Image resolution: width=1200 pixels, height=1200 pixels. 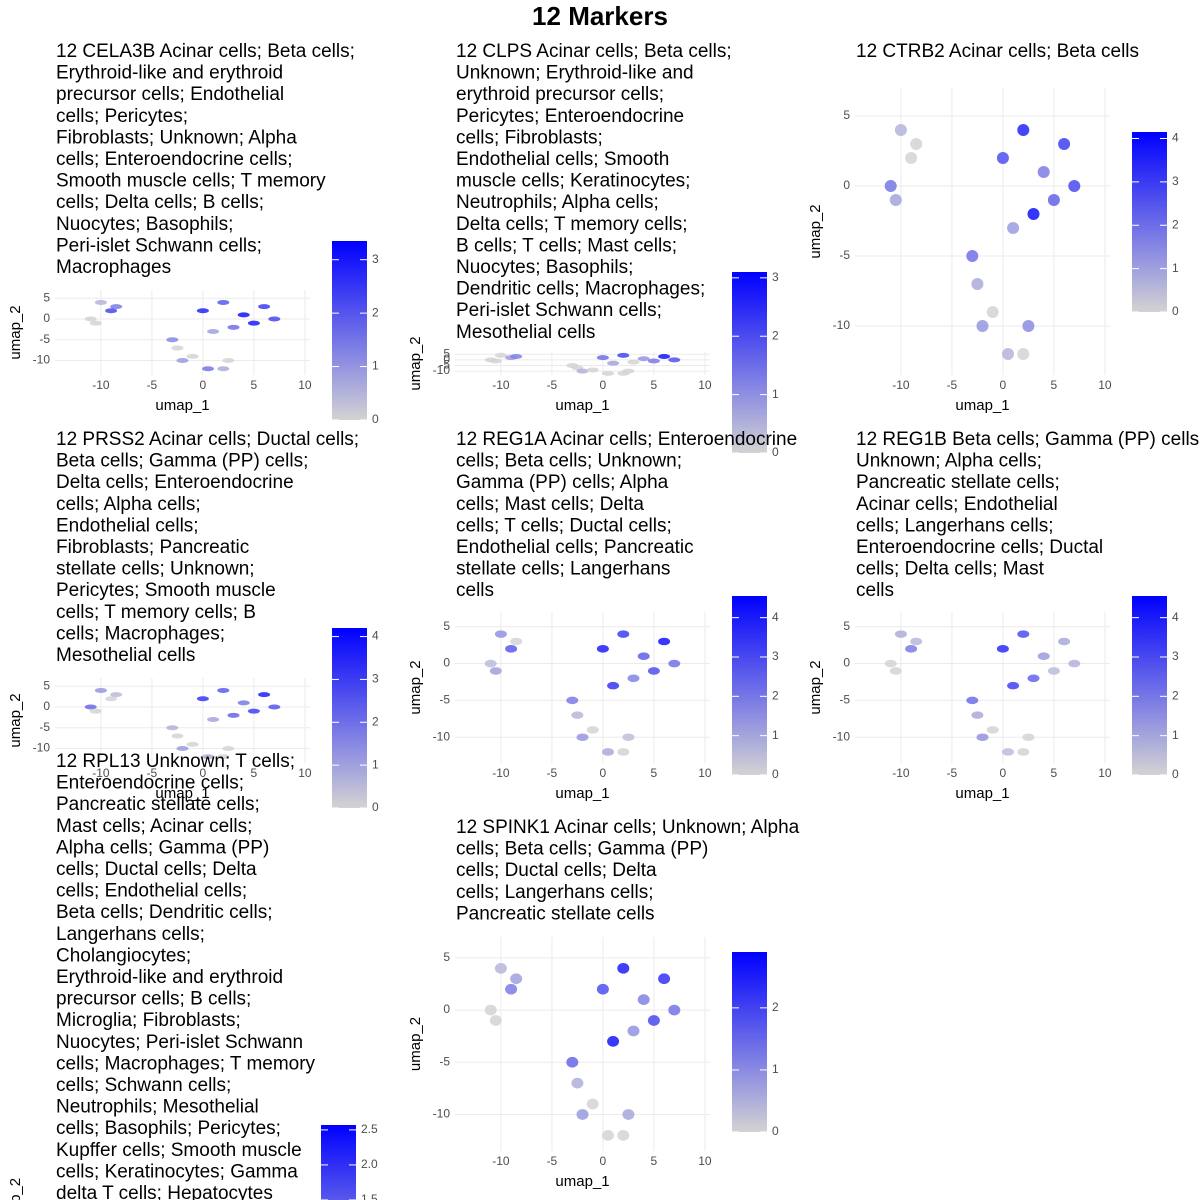 I want to click on colorbar-label: 3, so click(x=1175, y=181).